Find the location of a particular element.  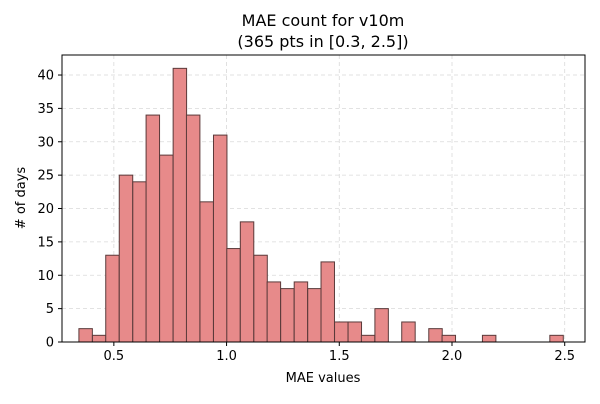

x-tick-label: 1.0 is located at coordinates (226, 356).